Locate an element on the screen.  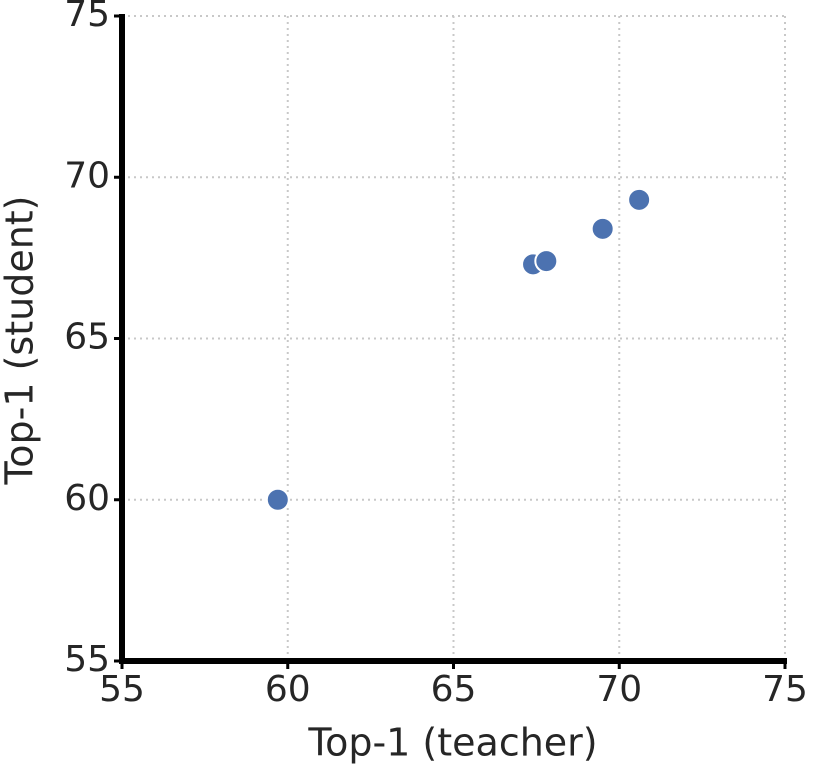
x-tick-label: 60 is located at coordinates (288, 689).